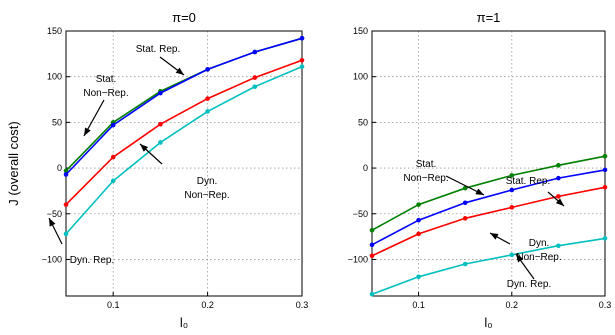  Describe the element at coordinates (489, 17) in the screenshot. I see `chart-title: π=1` at that location.